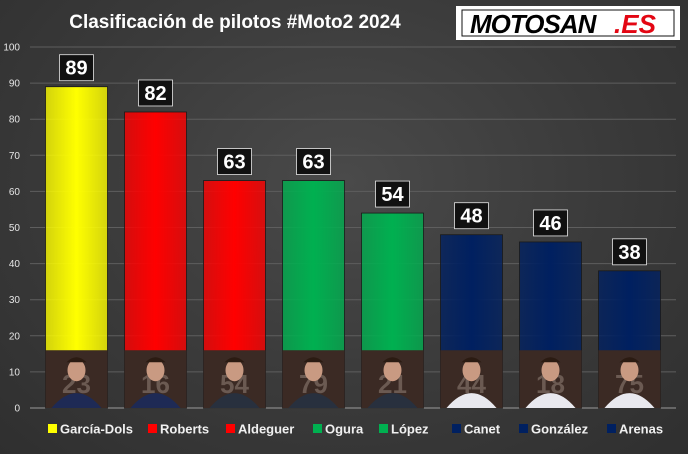  I want to click on data-label: 38, so click(629, 253).